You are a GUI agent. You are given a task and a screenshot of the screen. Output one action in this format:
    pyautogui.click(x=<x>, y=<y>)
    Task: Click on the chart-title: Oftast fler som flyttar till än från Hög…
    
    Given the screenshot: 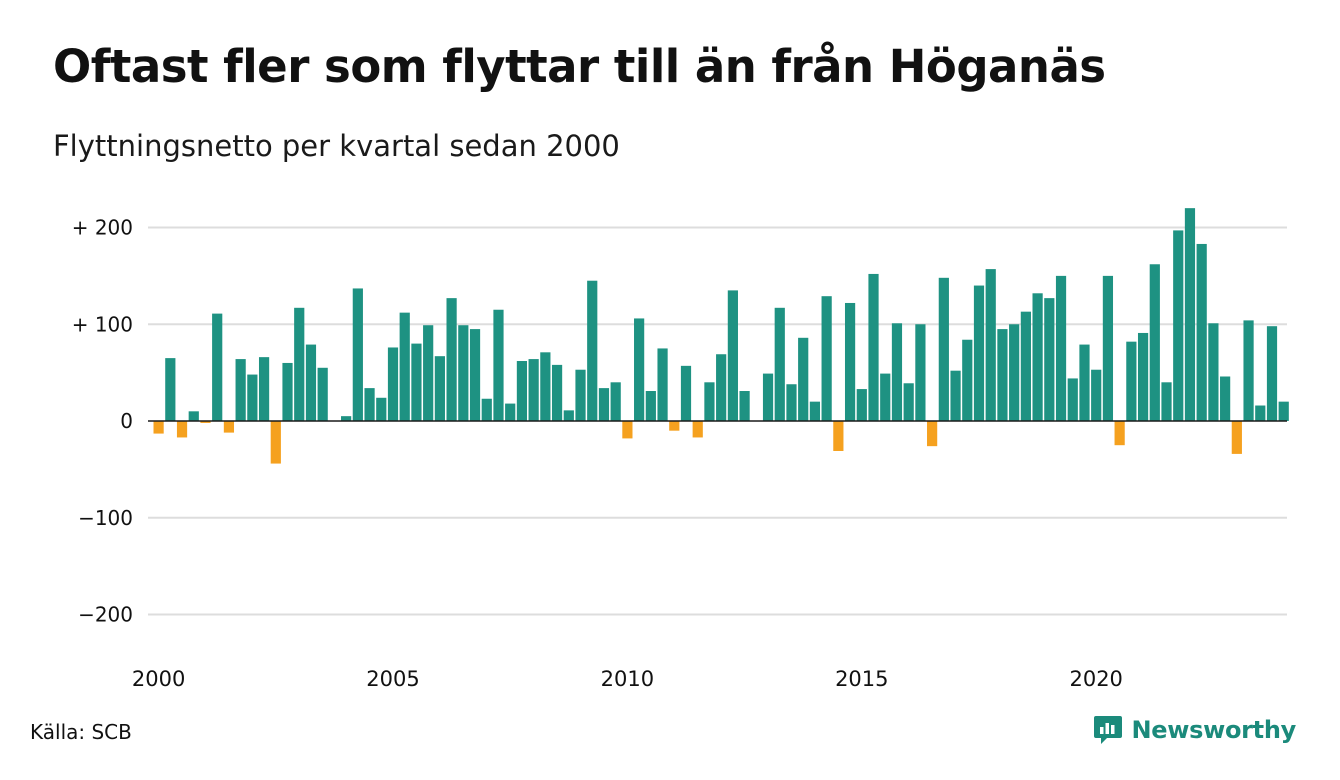 What is the action you would take?
    pyautogui.click(x=579, y=66)
    